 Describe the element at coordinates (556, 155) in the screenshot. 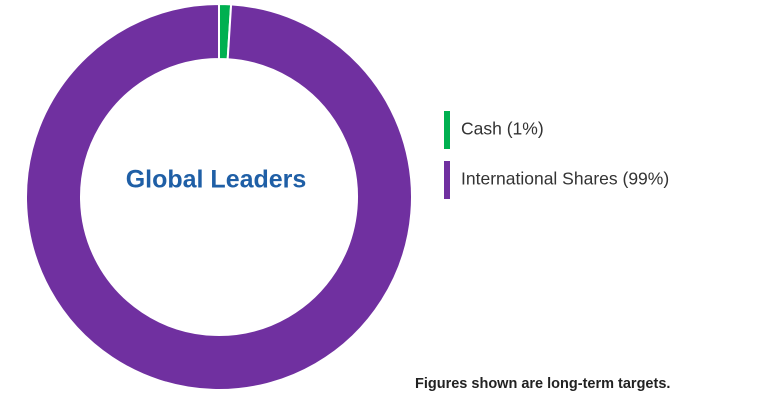

I see `legend: Cash (1%) International Shares (99%)` at that location.